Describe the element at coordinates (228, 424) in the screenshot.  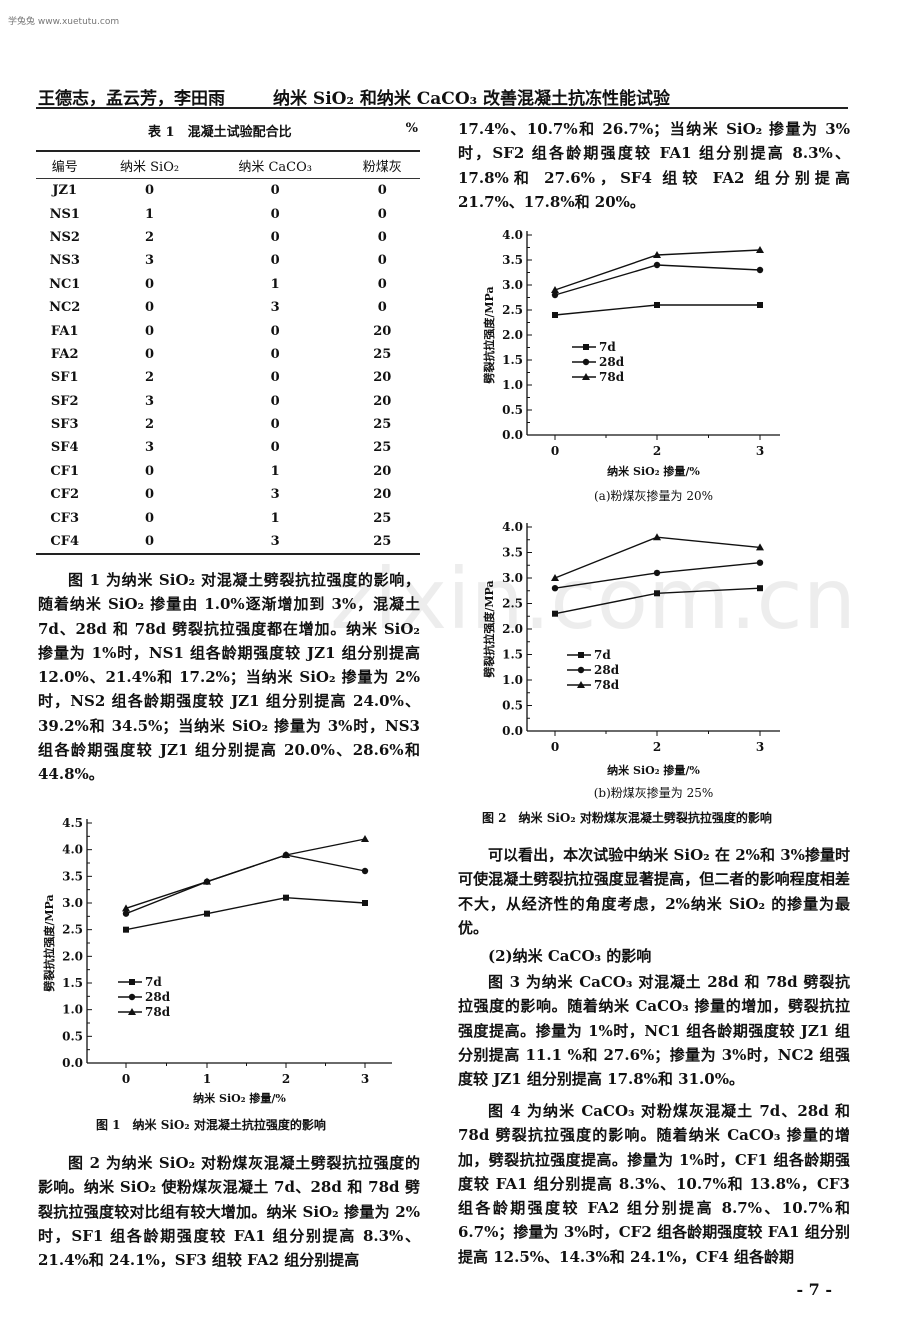
I see `table-row: SF3 2 0 25` at that location.